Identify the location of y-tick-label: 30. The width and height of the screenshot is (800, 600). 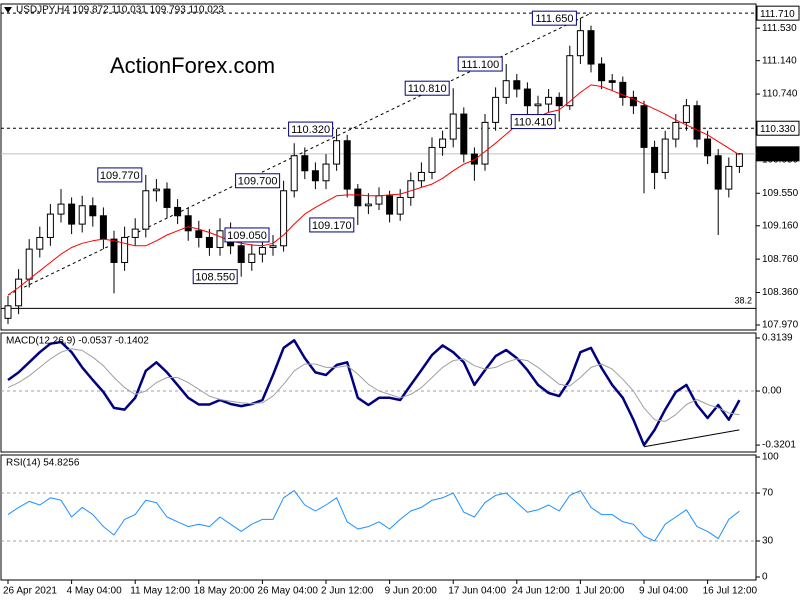
(768, 541).